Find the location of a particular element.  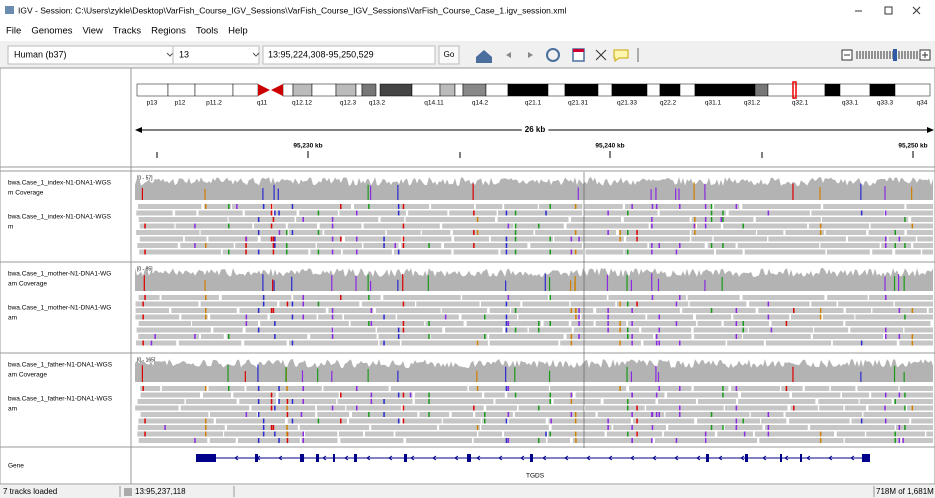

popup-icon is located at coordinates (621, 55).